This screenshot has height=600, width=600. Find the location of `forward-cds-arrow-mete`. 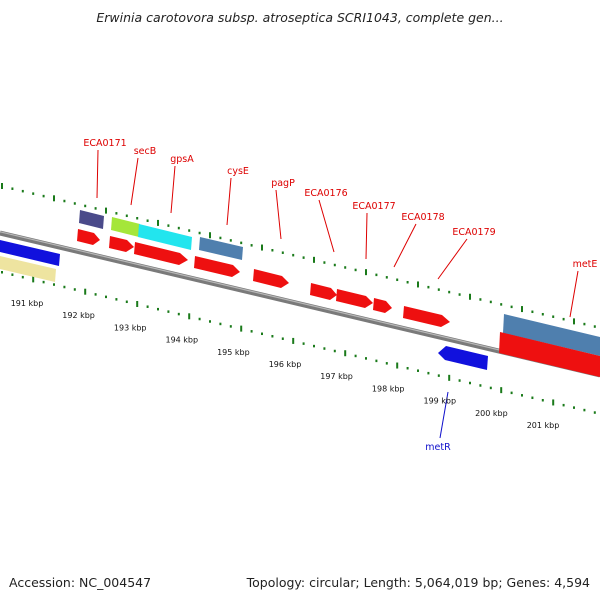

forward-cds-arrow-mete is located at coordinates (549, 354).